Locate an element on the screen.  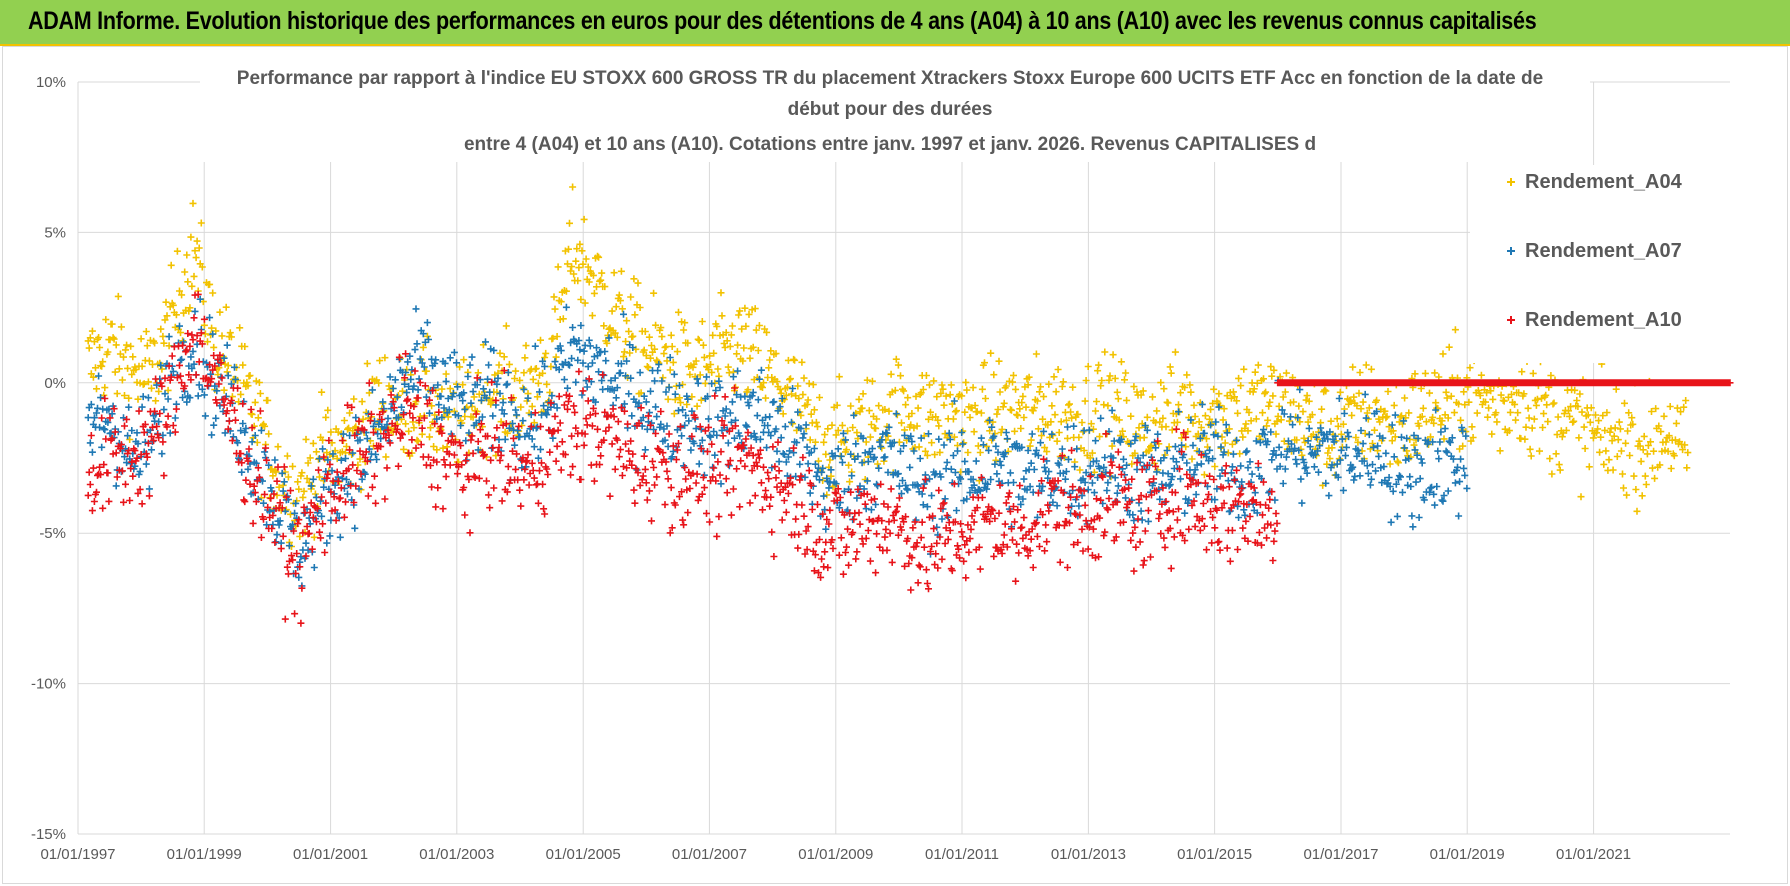
x-tick-label: 01/01/2021 is located at coordinates (1593, 854).